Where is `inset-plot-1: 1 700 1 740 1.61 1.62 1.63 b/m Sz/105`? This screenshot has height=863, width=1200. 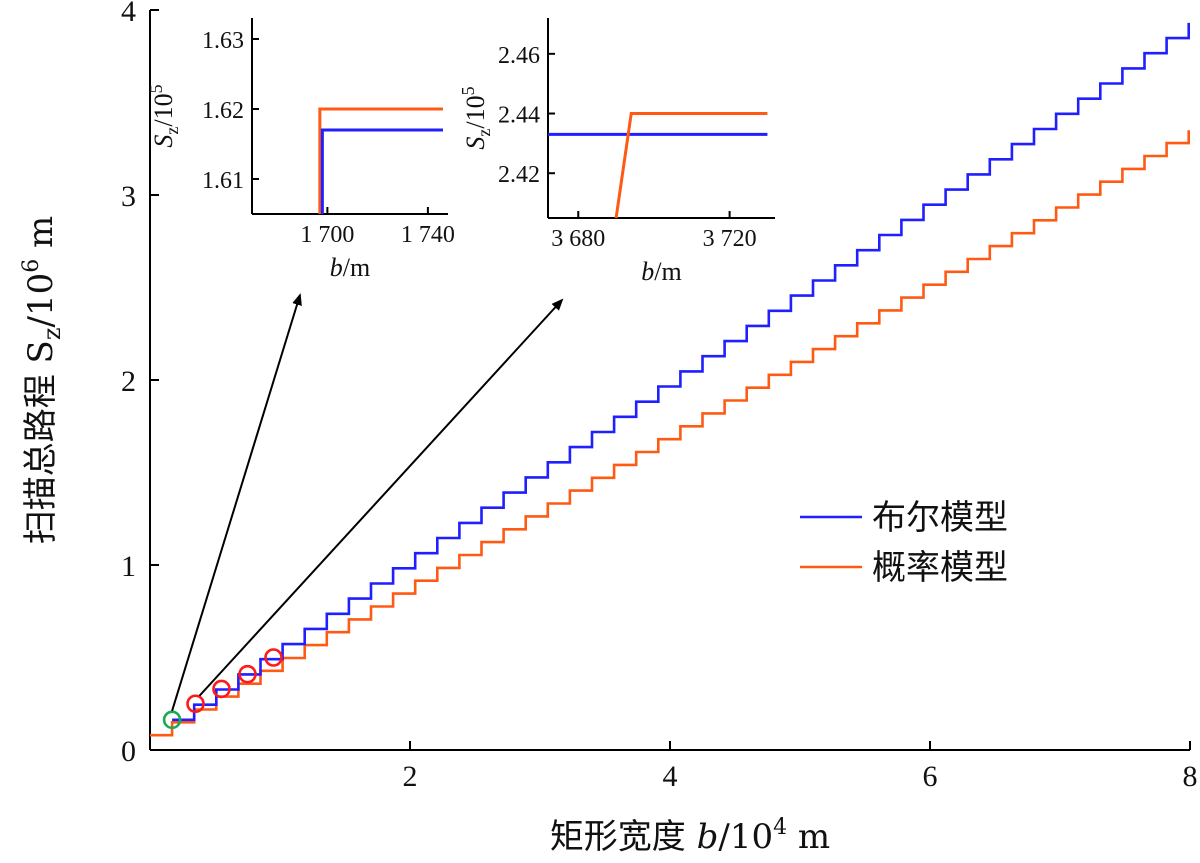
inset-plot-1: 1 700 1 740 1.61 1.62 1.63 b/m Sz/105 is located at coordinates (300, 150).